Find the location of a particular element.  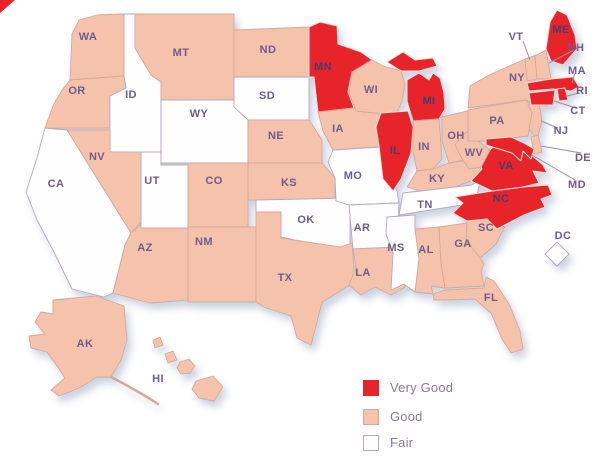

alaska-peninsula-arc is located at coordinates (134, 390).